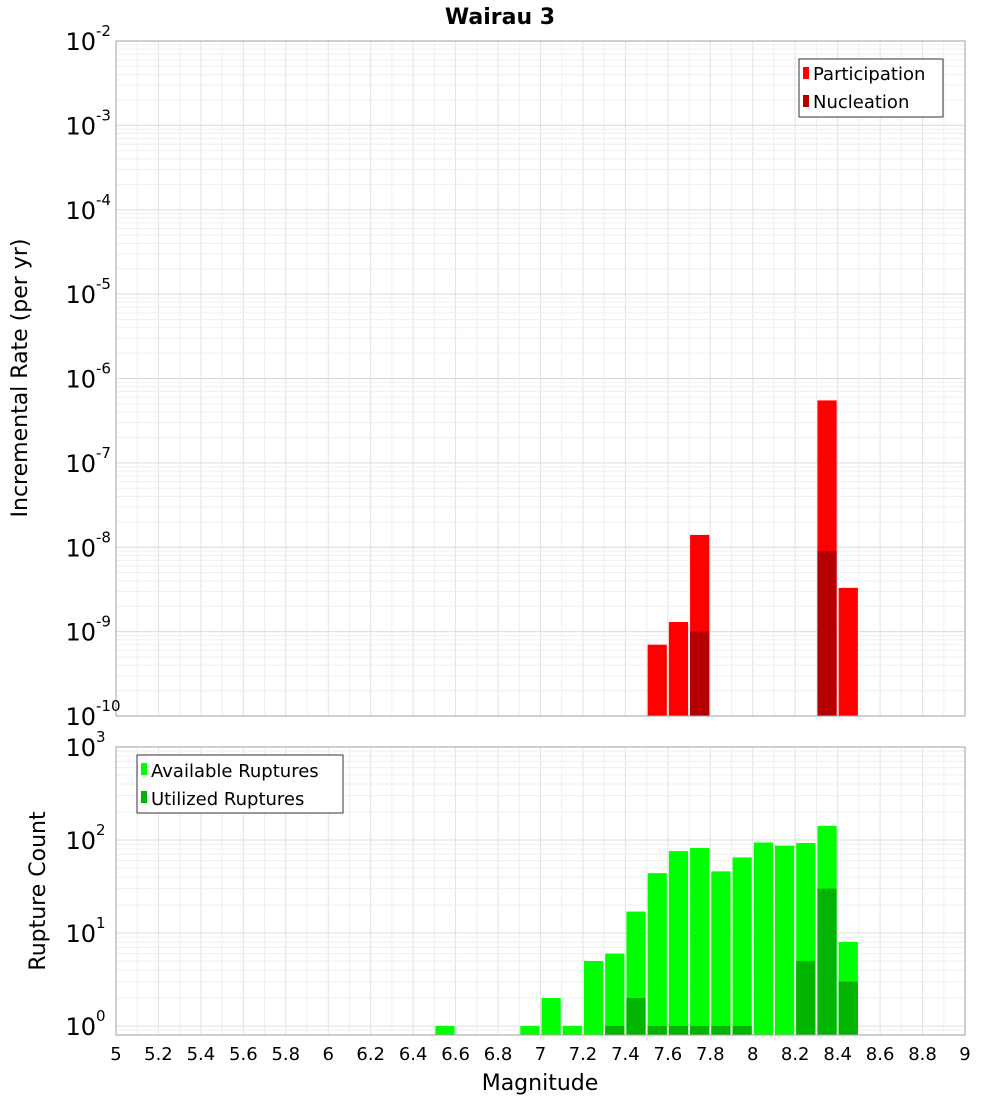 This screenshot has width=1000, height=1100. I want to click on top-y-axis-label: Incremental Rate (per yr), so click(20, 378).